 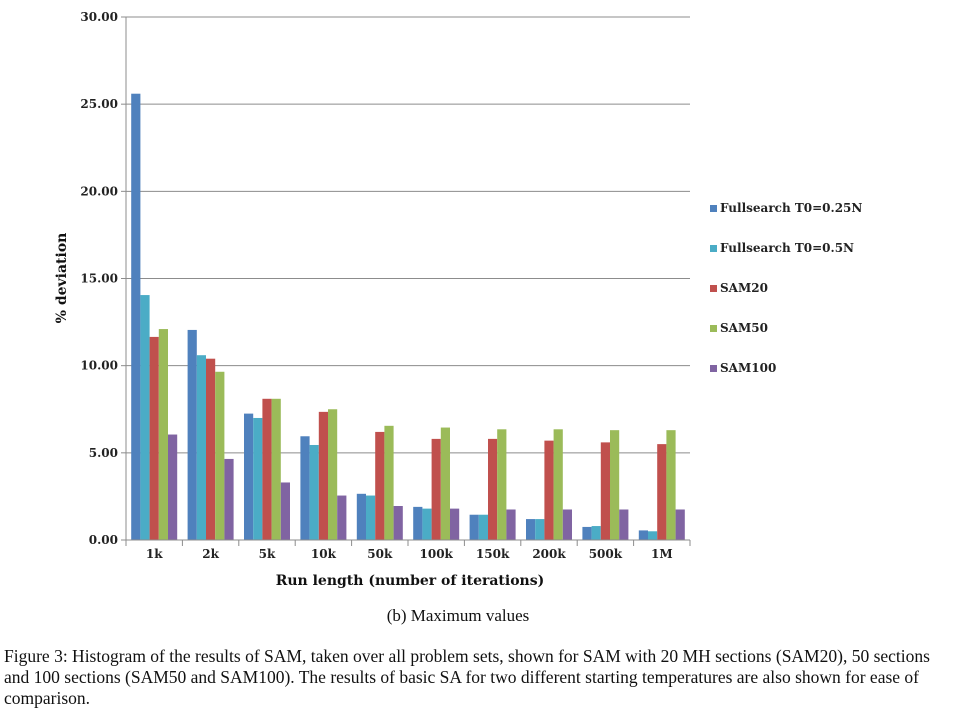 What do you see at coordinates (62, 278) in the screenshot?
I see `y-axis-title: % deviation` at bounding box center [62, 278].